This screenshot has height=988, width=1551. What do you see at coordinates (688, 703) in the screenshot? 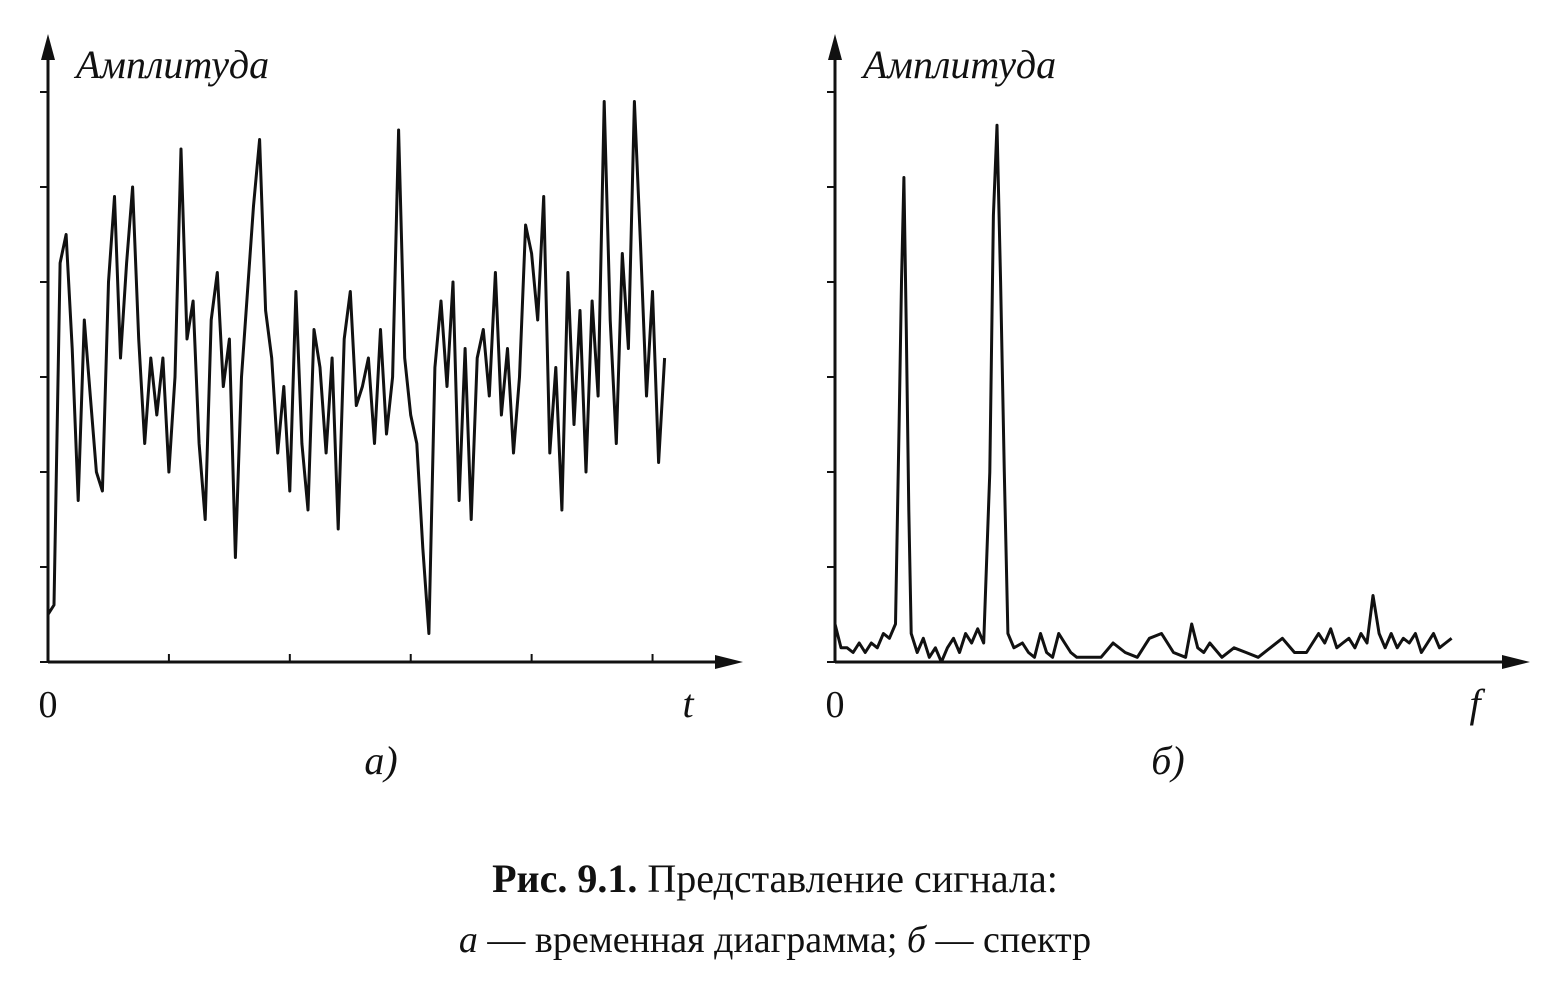
I see `x-axis-label: t` at bounding box center [688, 703].